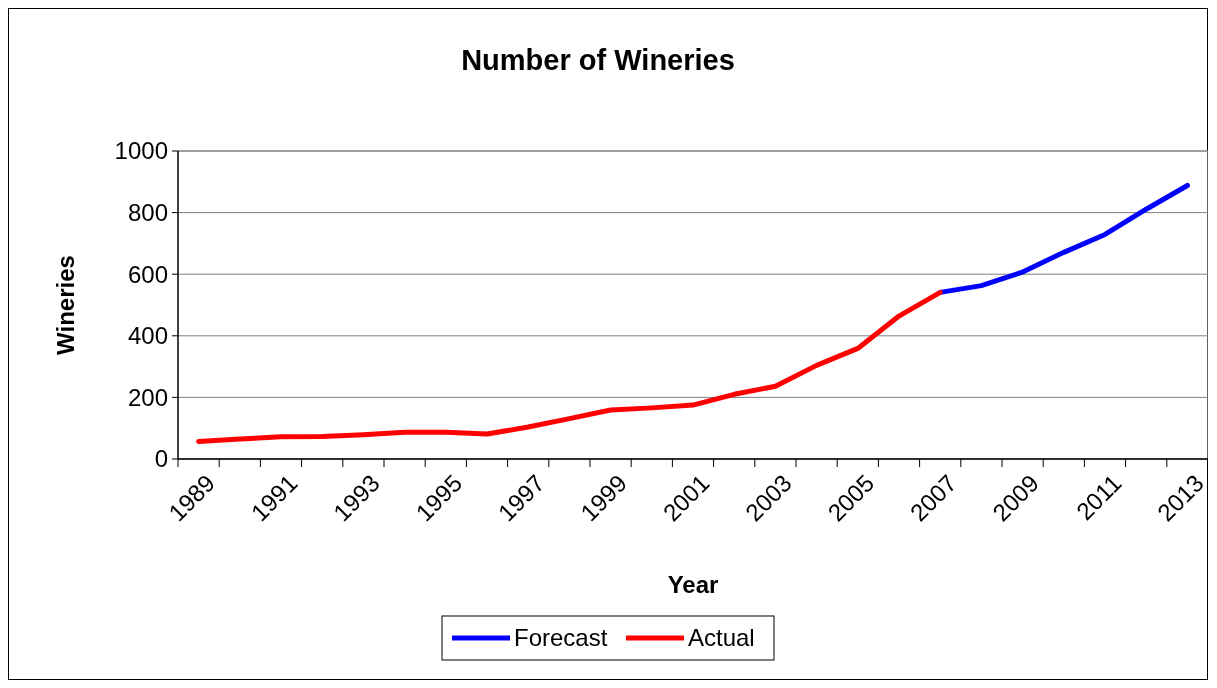  Describe the element at coordinates (147, 212) in the screenshot. I see `y-tick-label: 800` at that location.